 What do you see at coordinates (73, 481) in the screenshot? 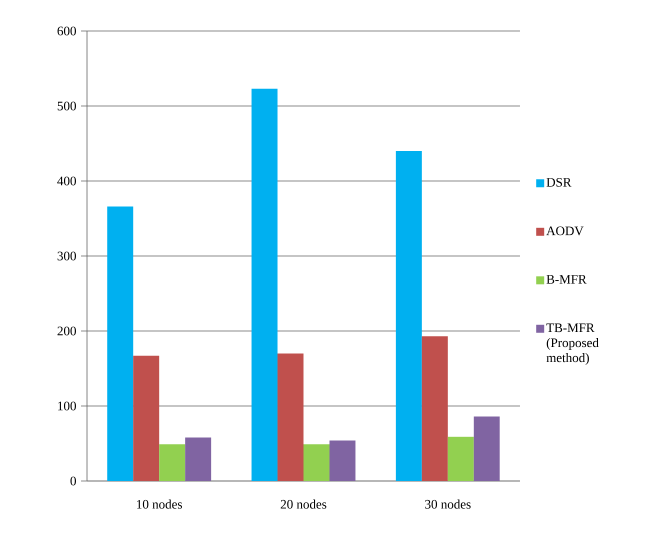
I see `y-tick-label: 0` at bounding box center [73, 481].